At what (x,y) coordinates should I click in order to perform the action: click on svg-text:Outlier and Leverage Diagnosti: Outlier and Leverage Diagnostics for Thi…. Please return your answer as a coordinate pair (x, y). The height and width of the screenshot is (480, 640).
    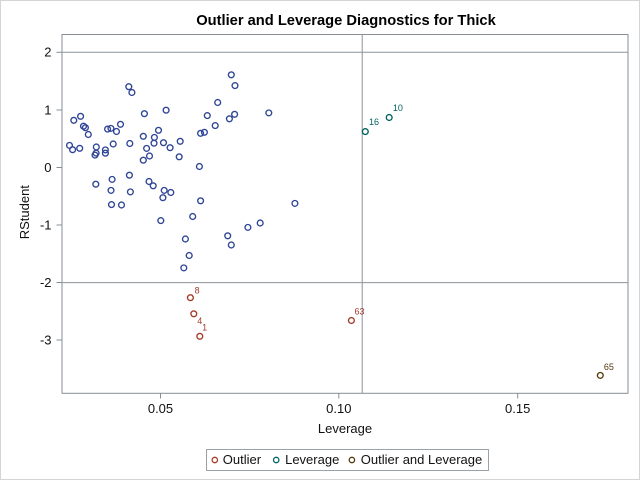
    Looking at the image, I should click on (346, 21).